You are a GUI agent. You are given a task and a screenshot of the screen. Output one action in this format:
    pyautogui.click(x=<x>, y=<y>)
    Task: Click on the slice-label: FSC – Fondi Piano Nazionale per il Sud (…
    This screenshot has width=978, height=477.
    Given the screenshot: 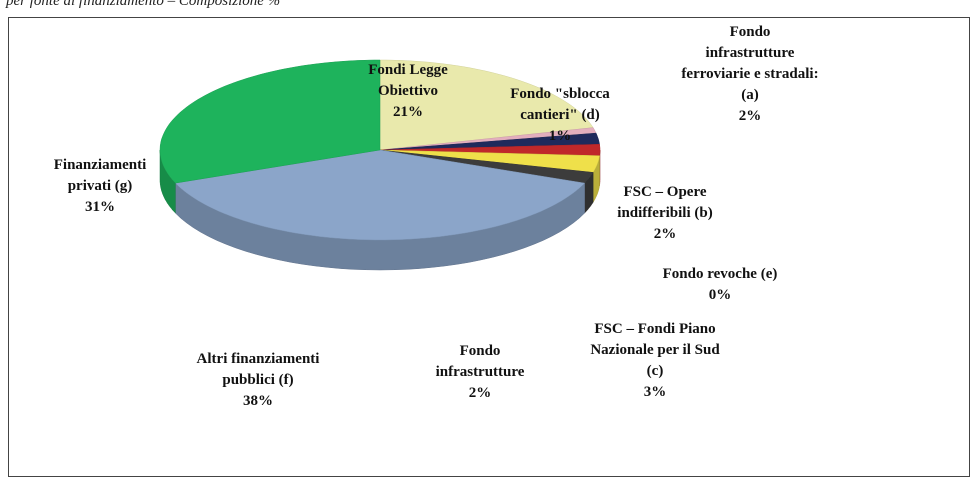 What is the action you would take?
    pyautogui.click(x=654, y=361)
    